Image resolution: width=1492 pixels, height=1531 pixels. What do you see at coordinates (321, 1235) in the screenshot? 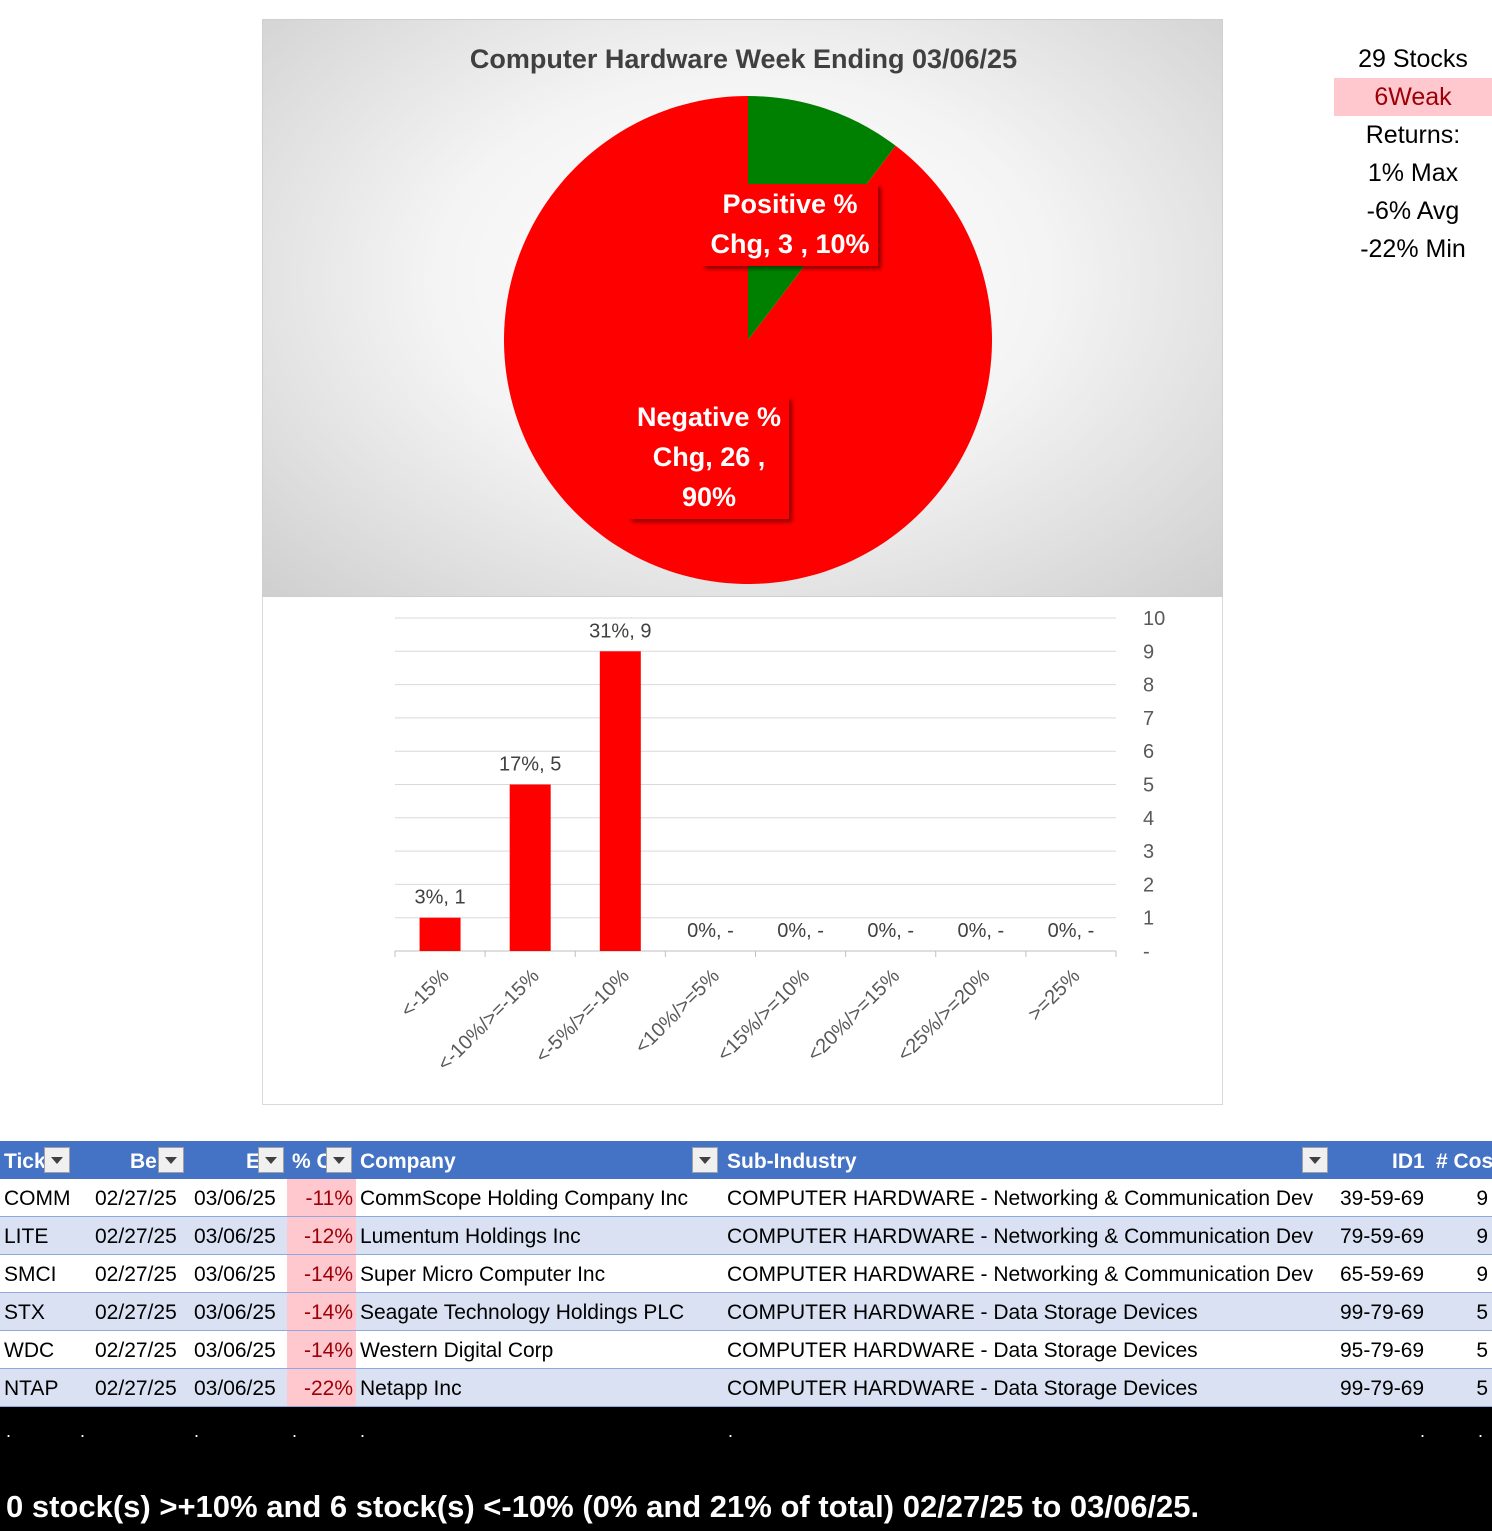
I see `cell-pct-change: -12%` at bounding box center [321, 1235].